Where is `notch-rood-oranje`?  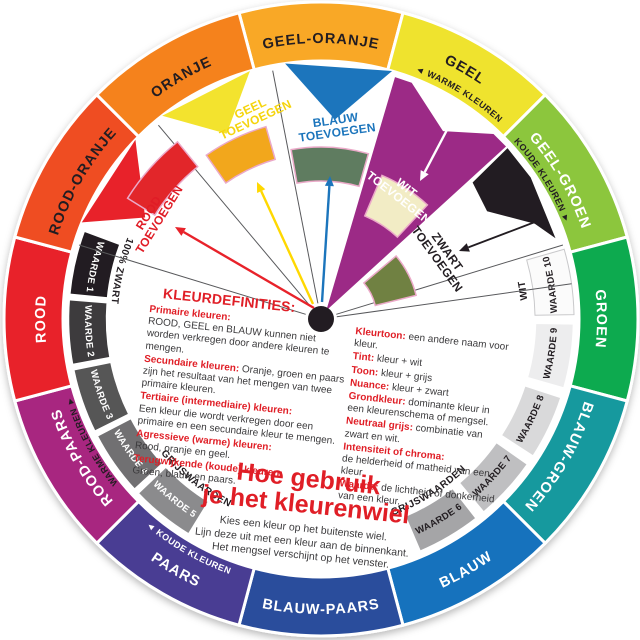
notch-rood-oranje is located at coordinates (113, 181).